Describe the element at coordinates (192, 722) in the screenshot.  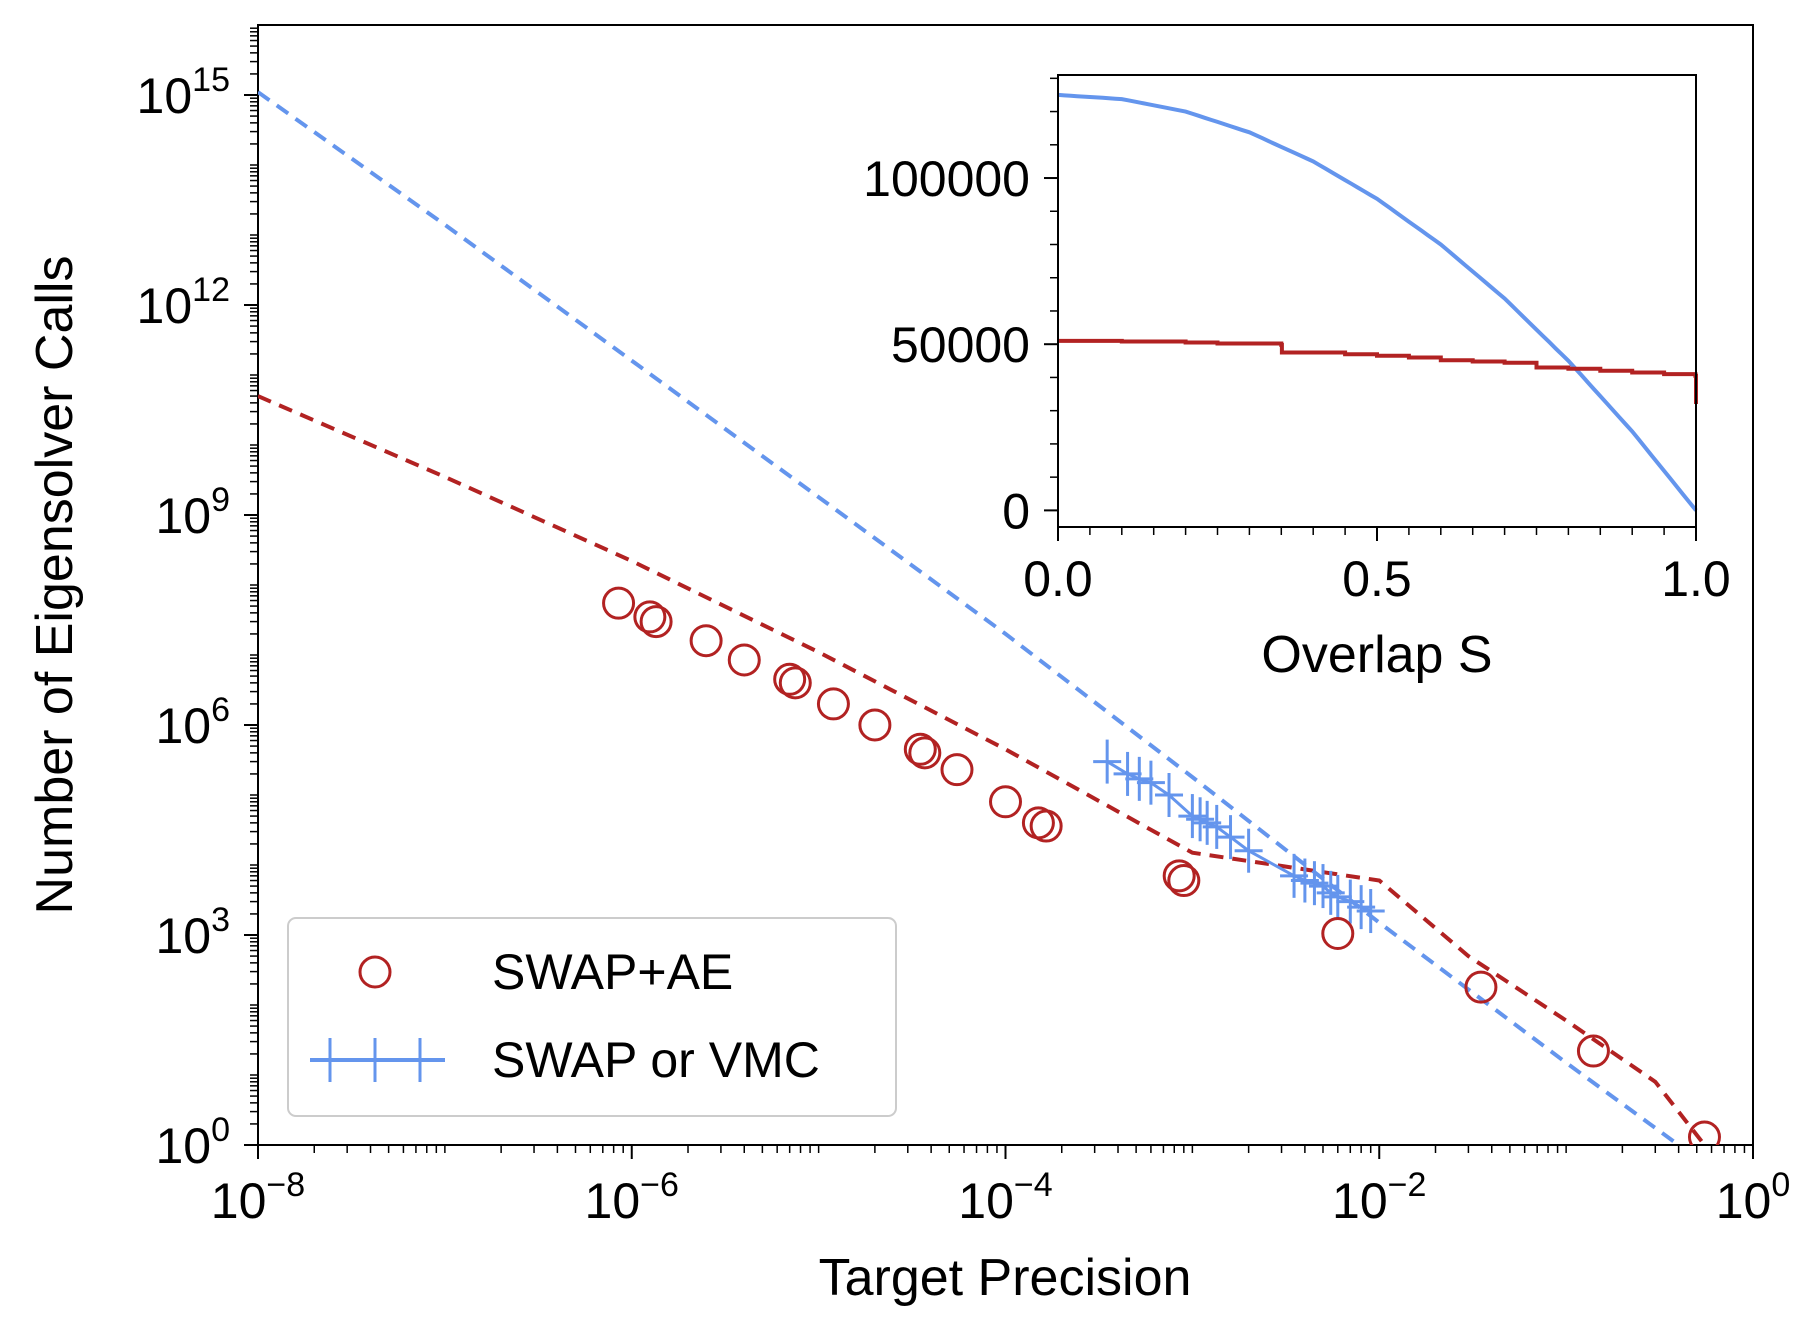
I see `y-tick-label: 10⁶` at that location.